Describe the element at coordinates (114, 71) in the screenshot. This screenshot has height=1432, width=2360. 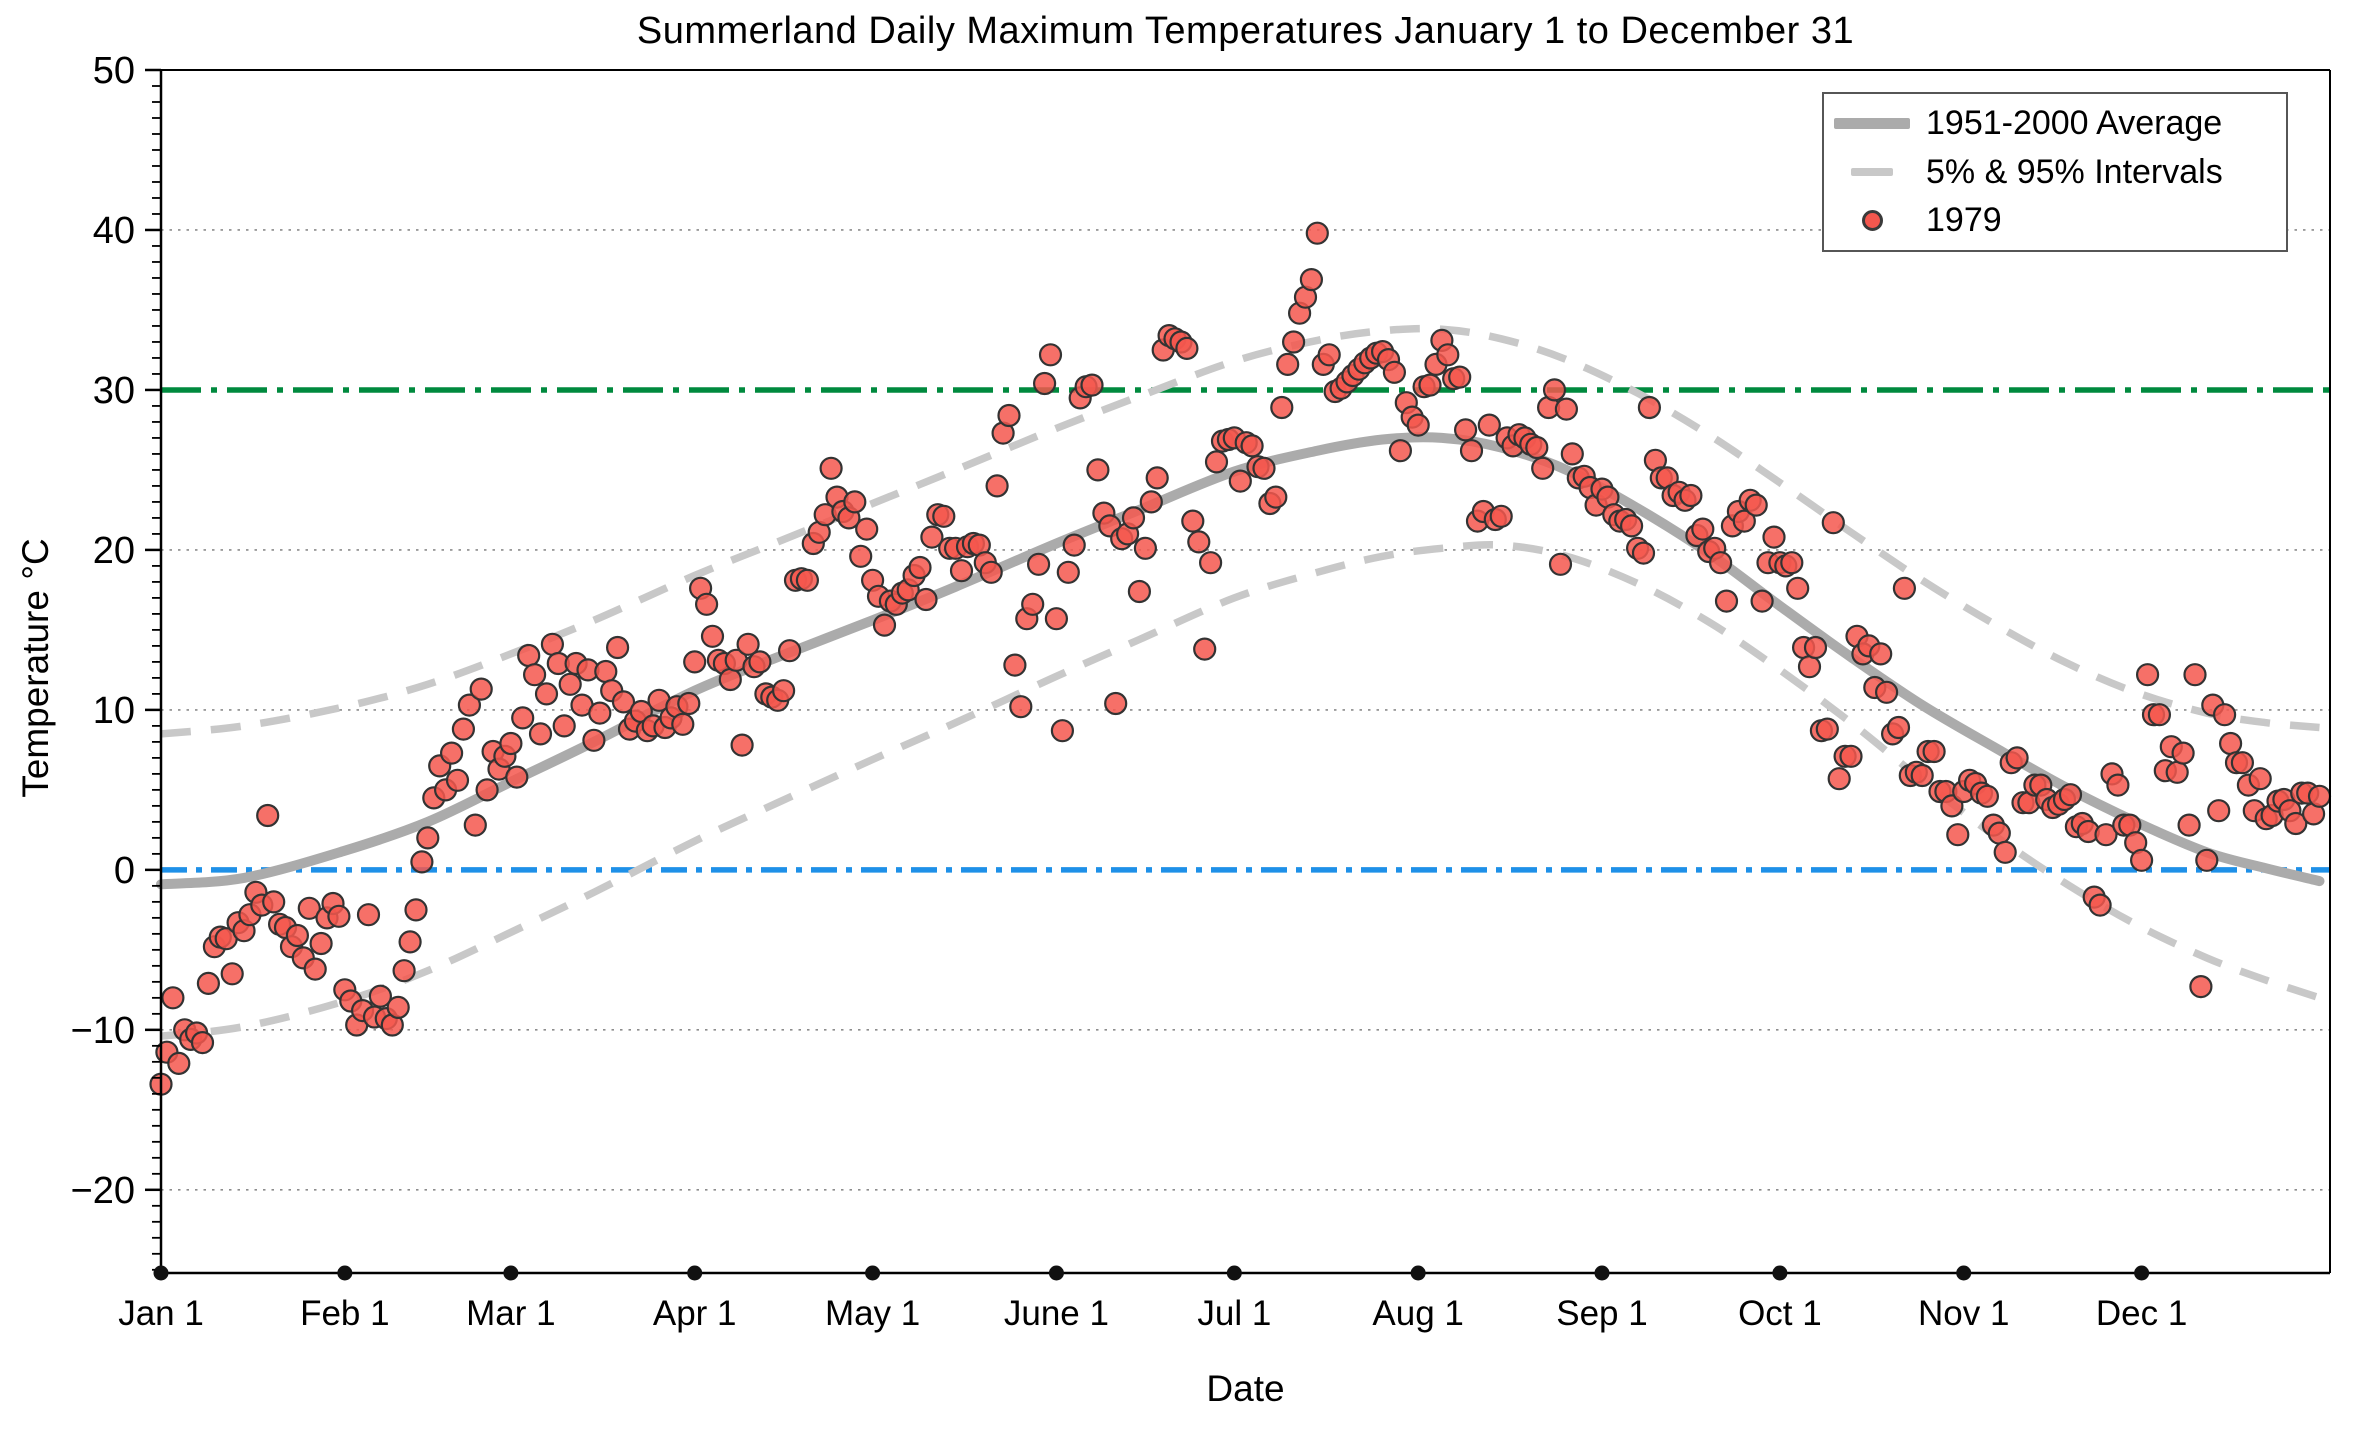
I see `y-axis-tick-label: 50` at that location.